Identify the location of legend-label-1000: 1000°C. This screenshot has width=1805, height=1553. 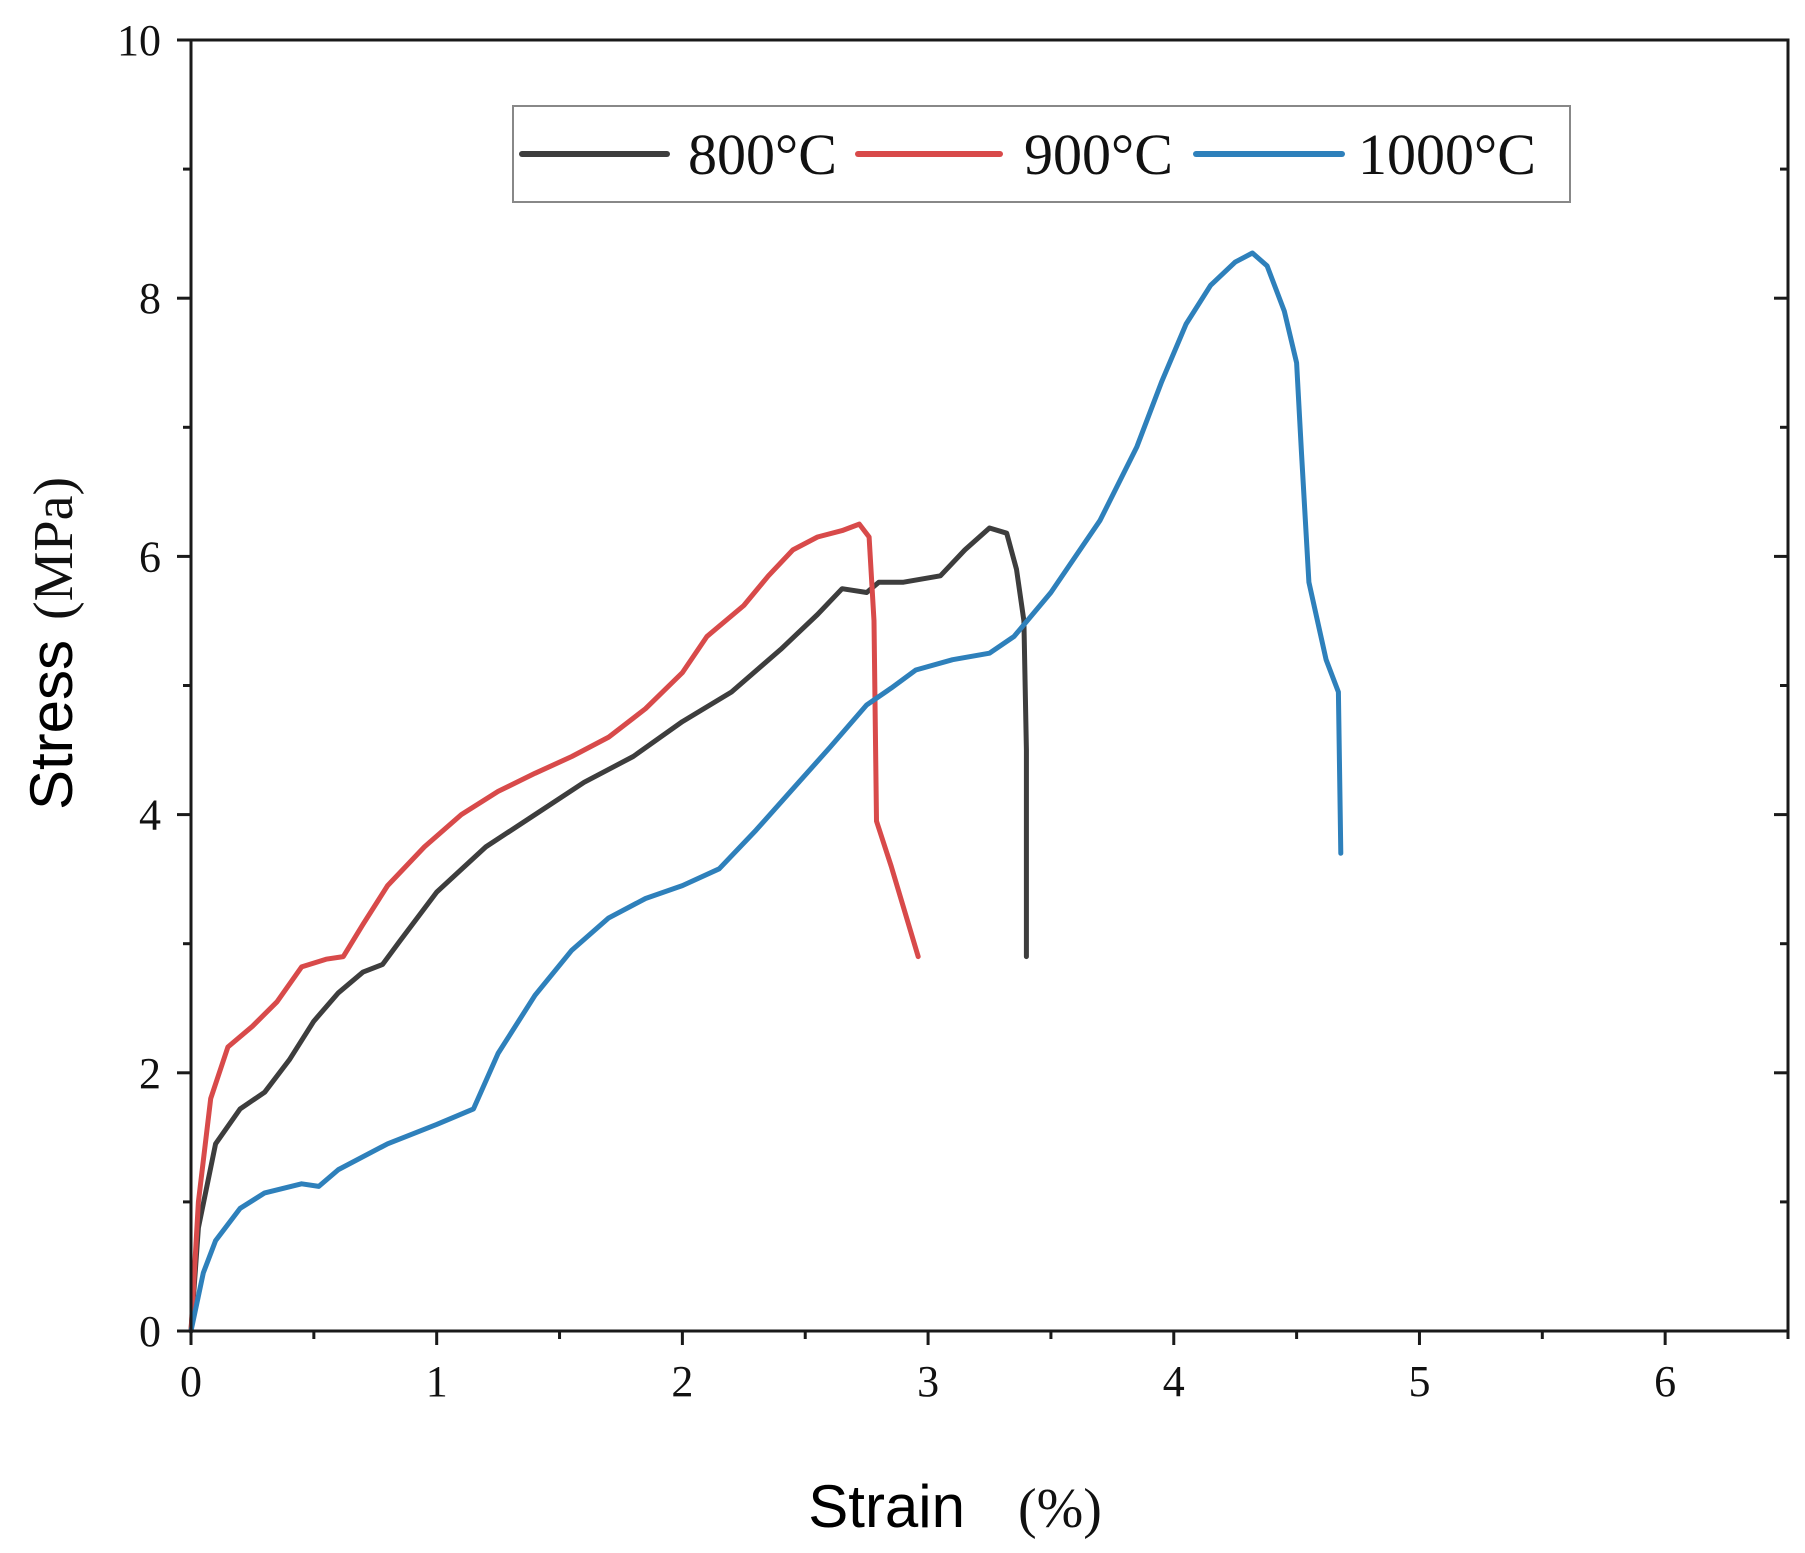
(1447, 154).